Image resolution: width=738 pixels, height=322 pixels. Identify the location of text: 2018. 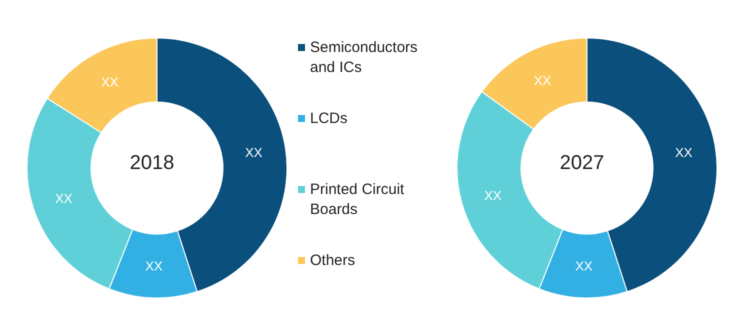
(152, 163).